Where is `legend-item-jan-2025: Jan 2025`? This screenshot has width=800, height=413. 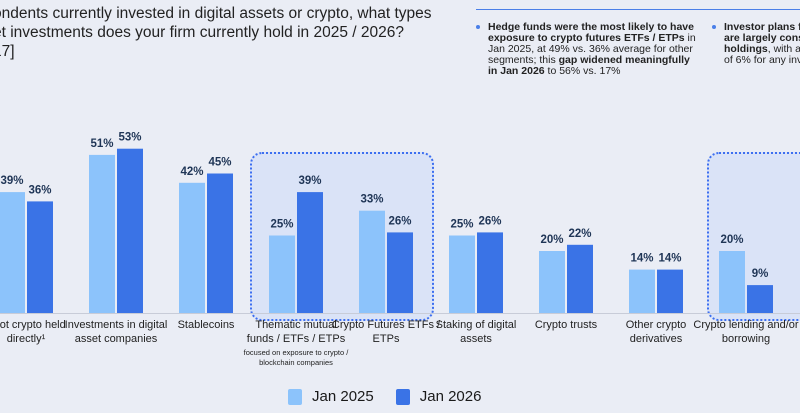
legend-item-jan-2025: Jan 2025 is located at coordinates (331, 397).